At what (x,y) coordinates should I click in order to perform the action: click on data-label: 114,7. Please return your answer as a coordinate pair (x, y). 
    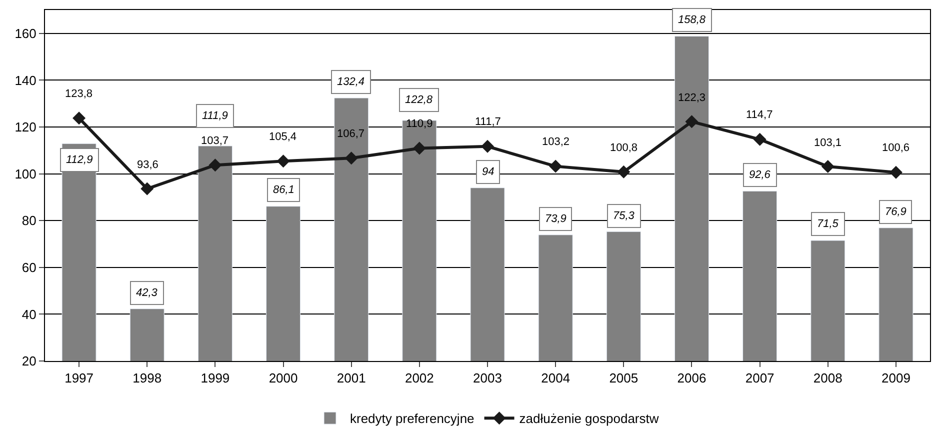
    Looking at the image, I should click on (759, 115).